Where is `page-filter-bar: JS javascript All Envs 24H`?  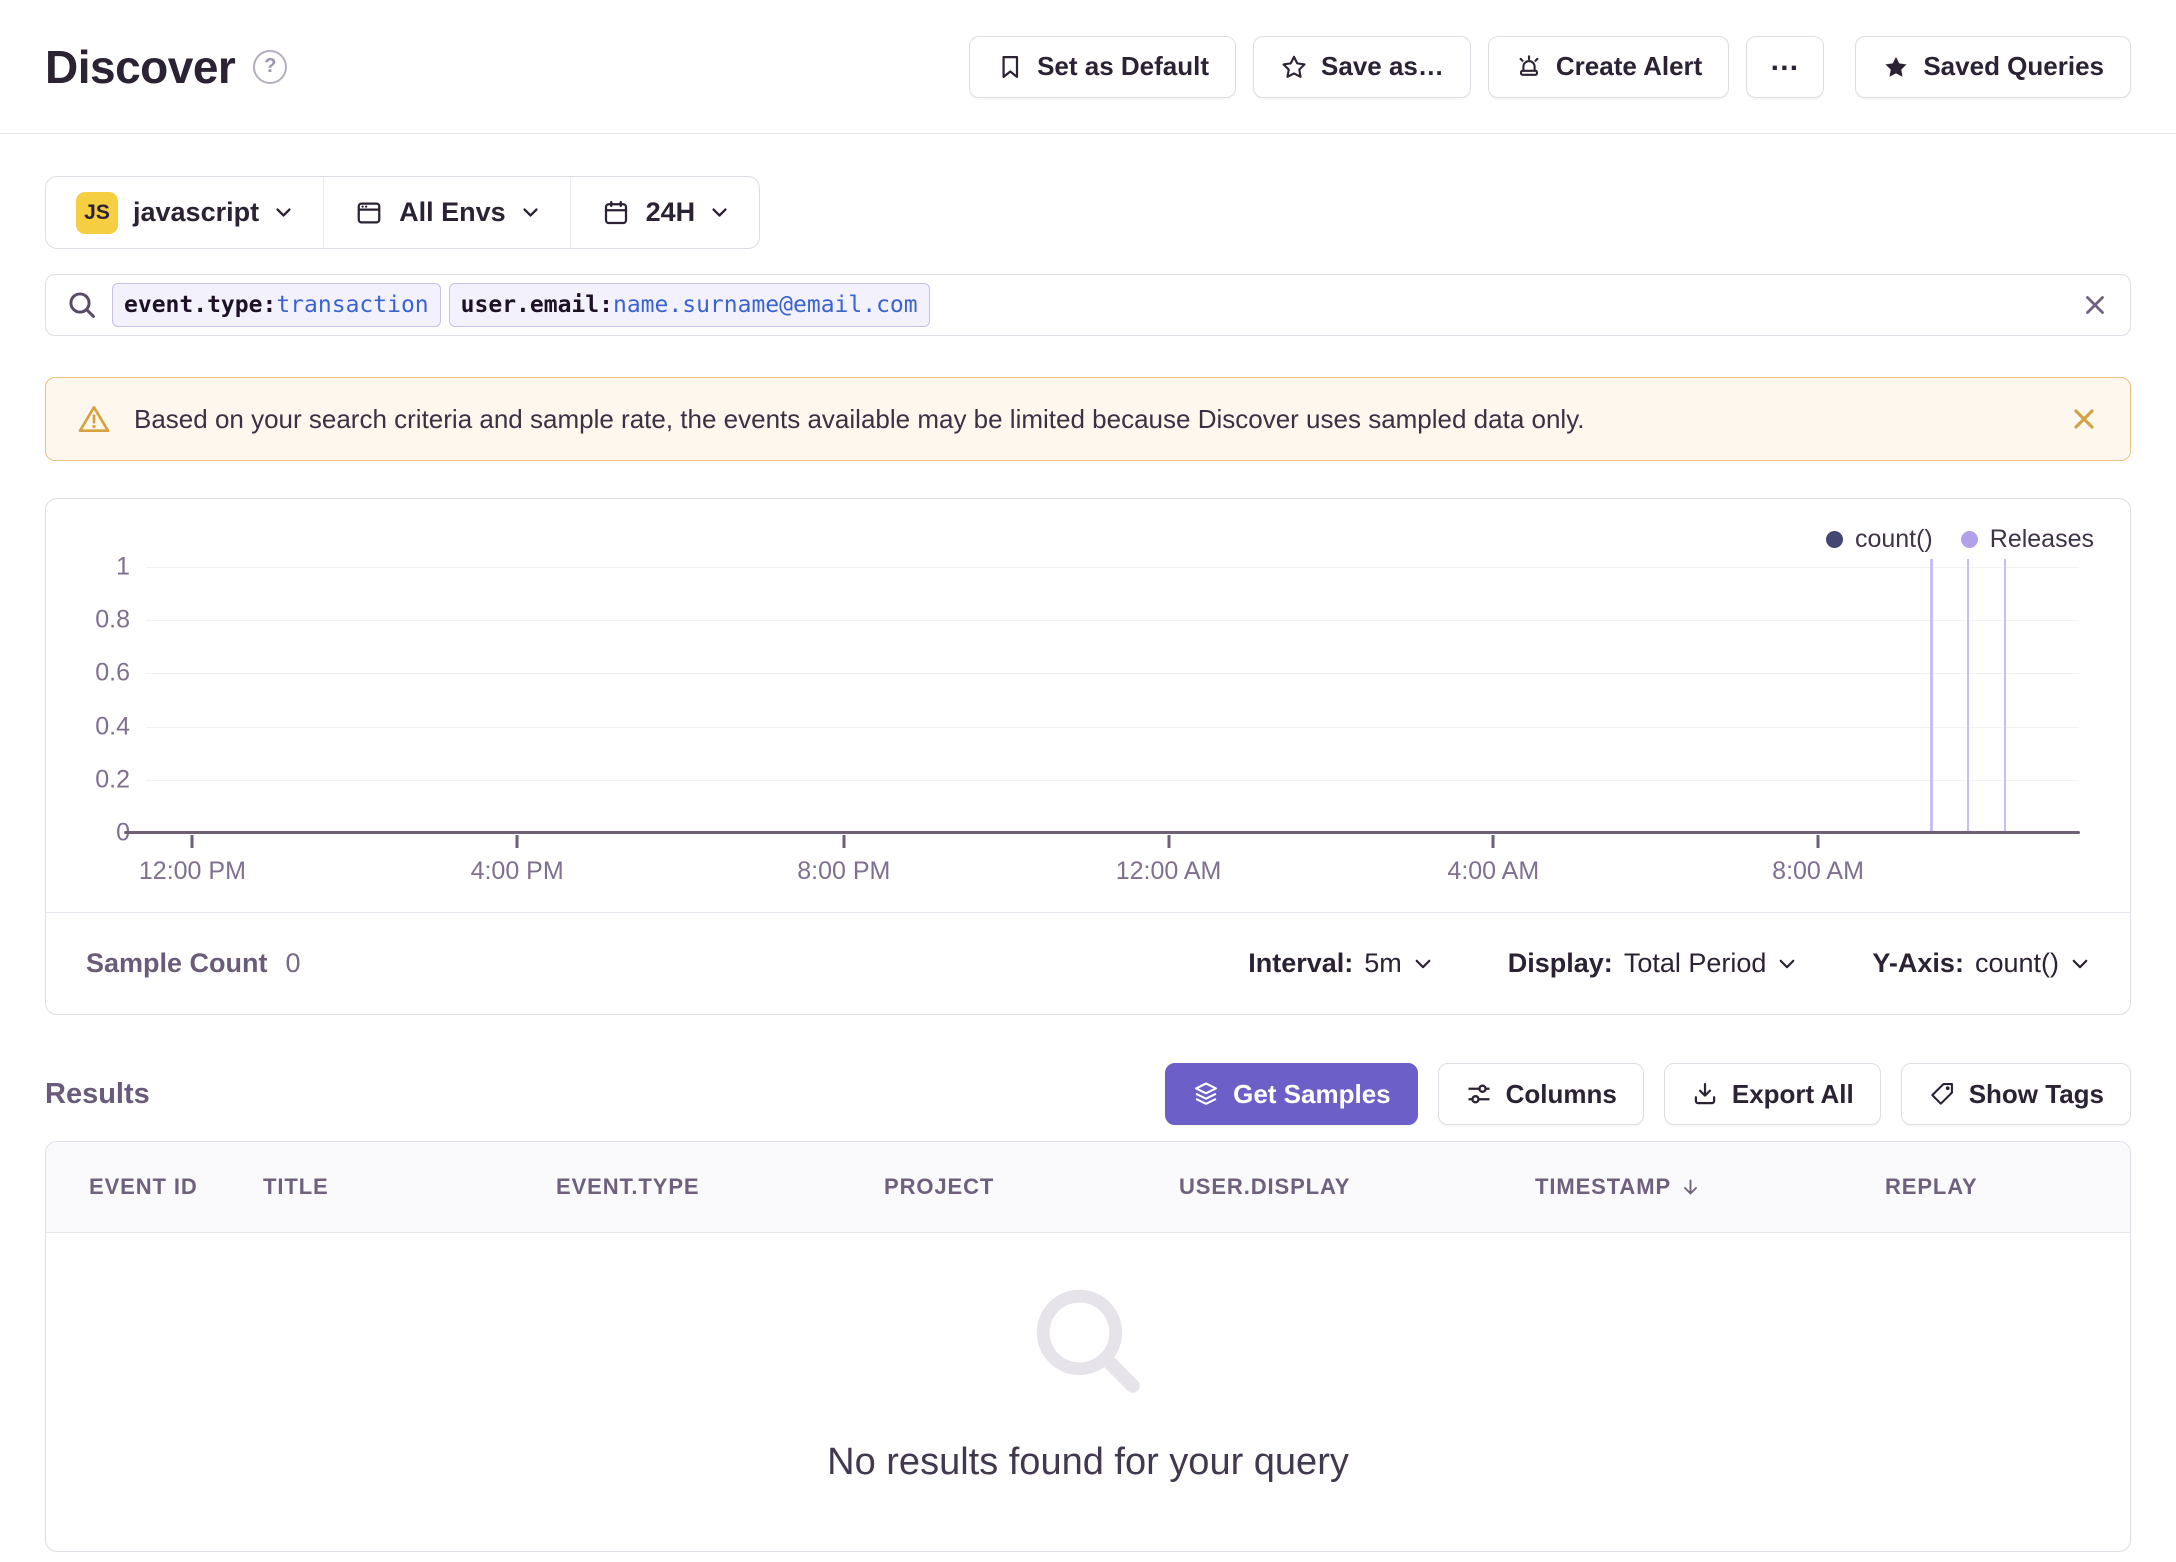 page-filter-bar: JS javascript All Envs 24H is located at coordinates (403, 212).